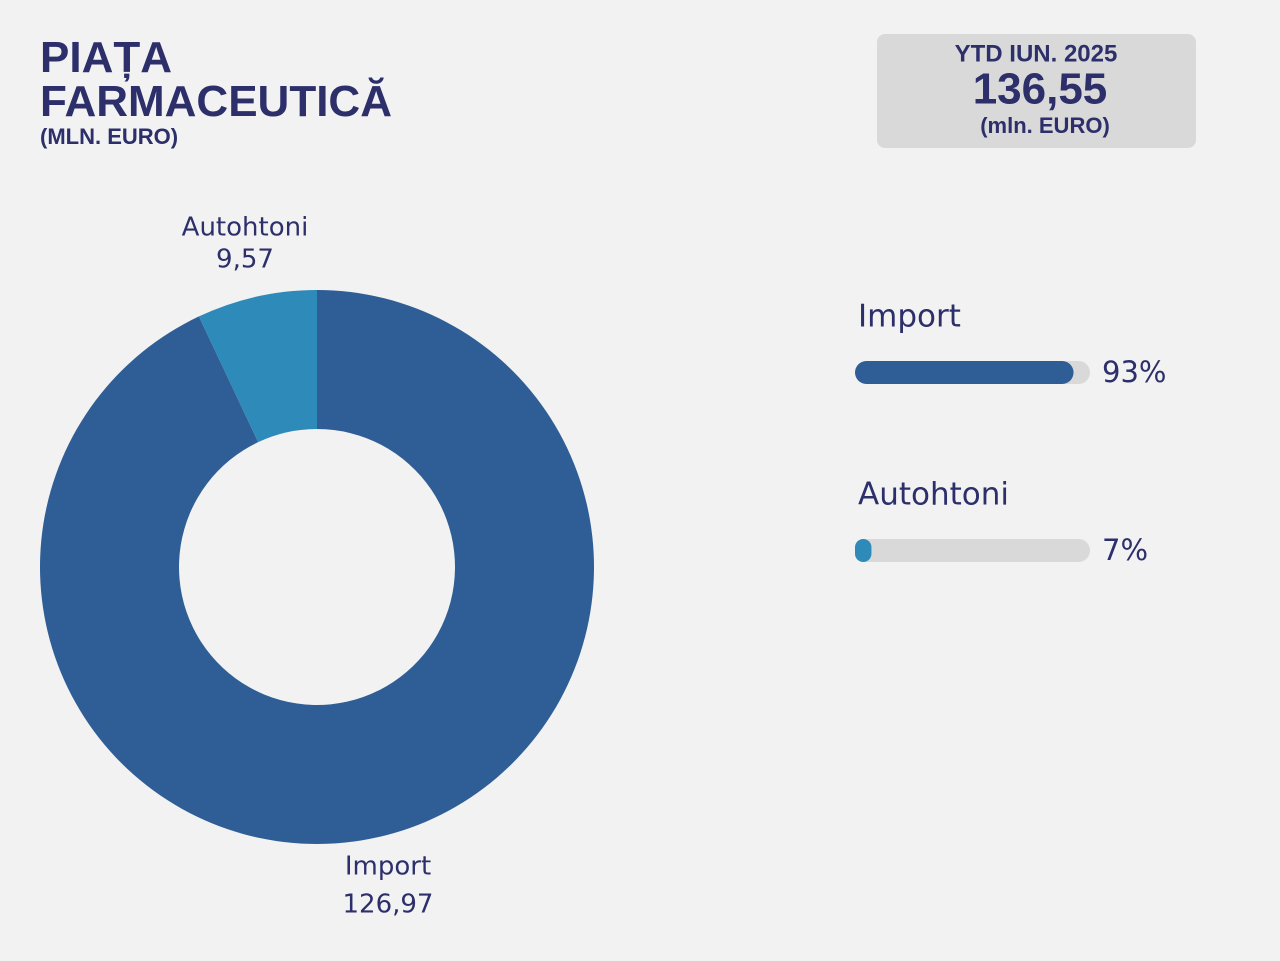 The width and height of the screenshot is (1280, 961). Describe the element at coordinates (1040, 89) in the screenshot. I see `kpi-value: 136,55` at that location.